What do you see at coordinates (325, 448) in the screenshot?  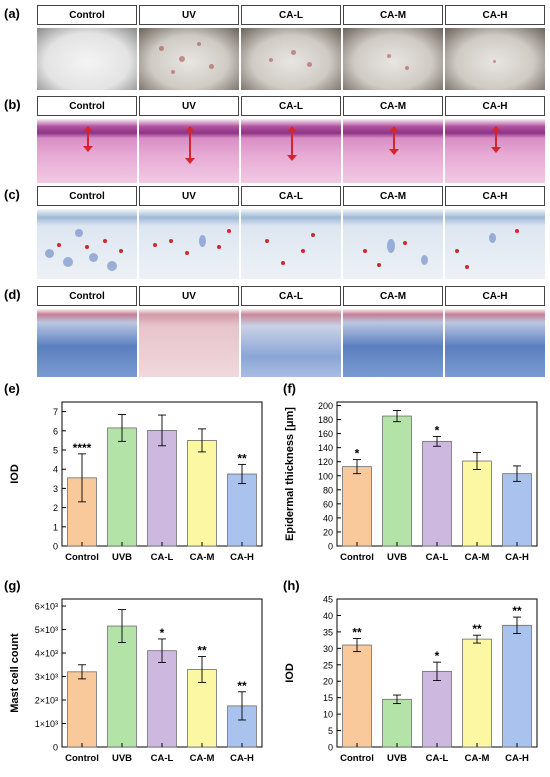 I see `y-tick-label: 140` at bounding box center [325, 448].